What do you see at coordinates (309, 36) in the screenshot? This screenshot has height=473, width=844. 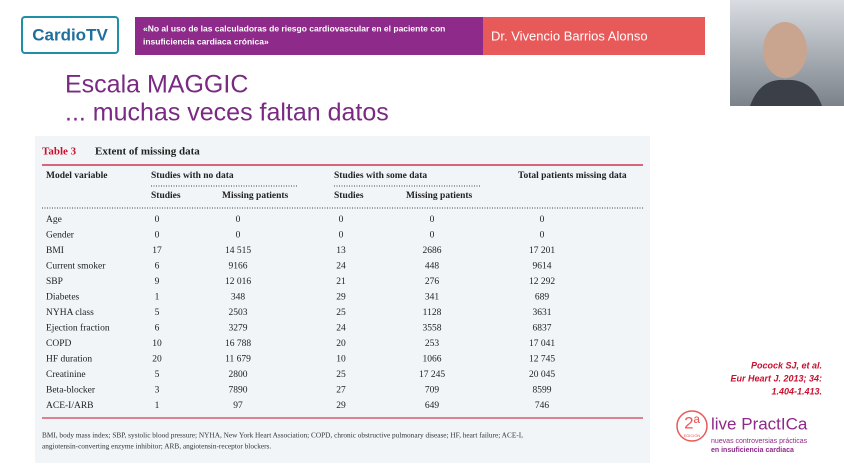 I see `talk-title-box` at bounding box center [309, 36].